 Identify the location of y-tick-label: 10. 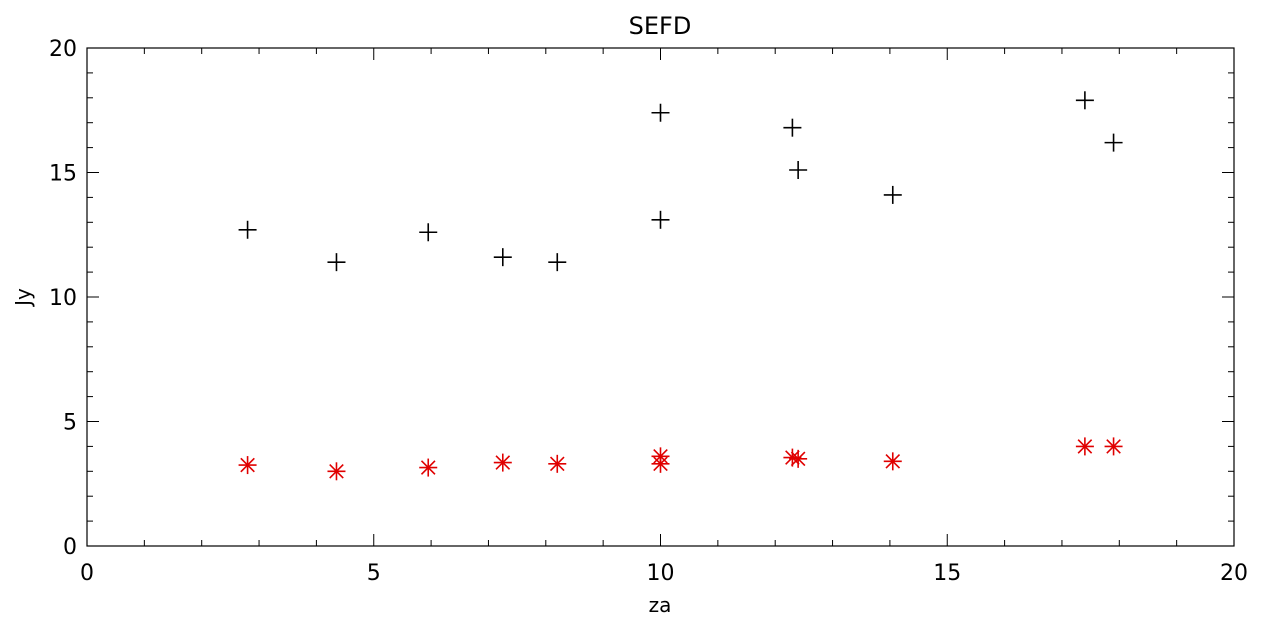
(63, 298).